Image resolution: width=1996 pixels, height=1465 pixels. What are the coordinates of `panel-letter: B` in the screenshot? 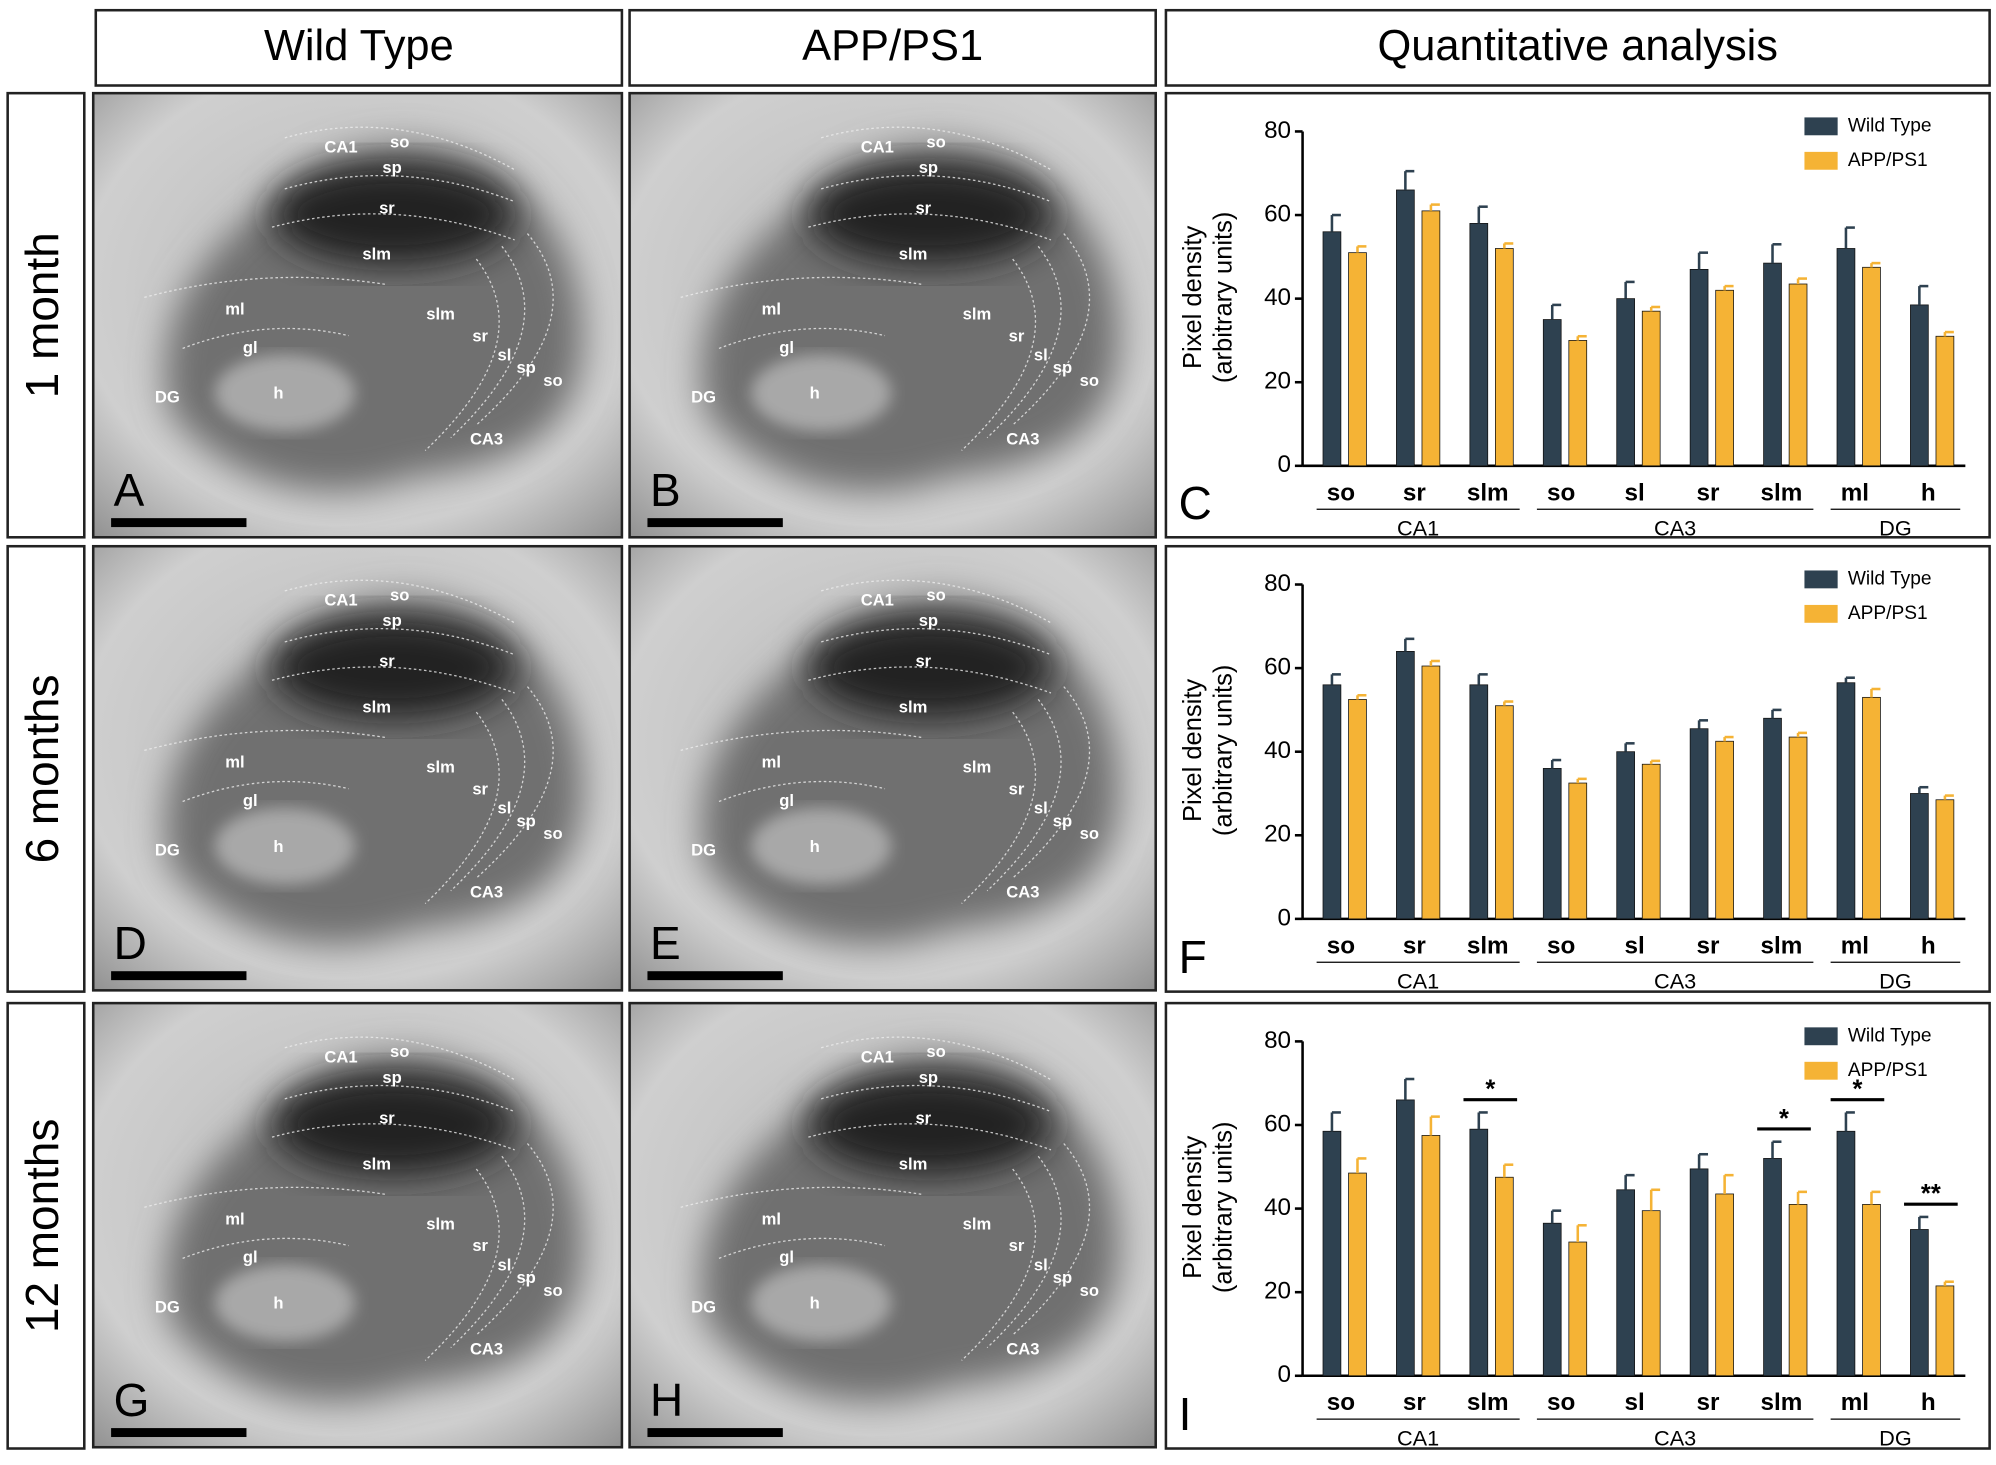 It's located at (665, 490).